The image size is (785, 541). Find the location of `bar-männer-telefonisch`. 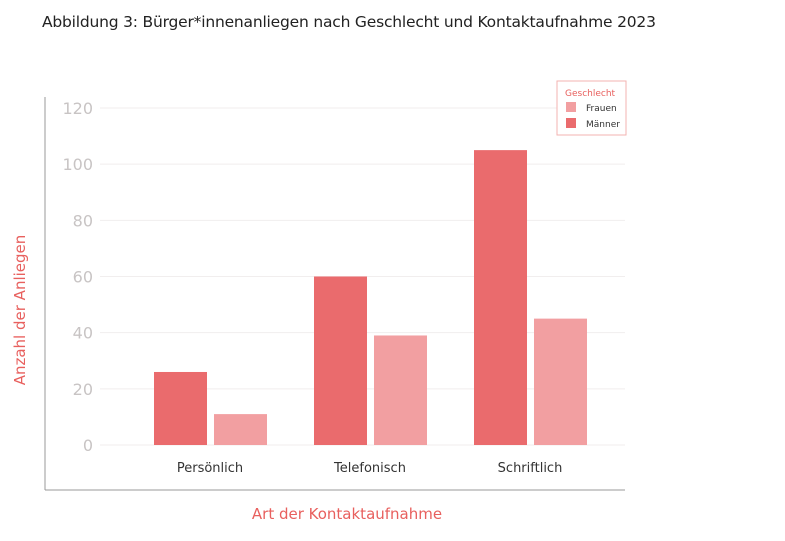

bar-männer-telefonisch is located at coordinates (340, 360).